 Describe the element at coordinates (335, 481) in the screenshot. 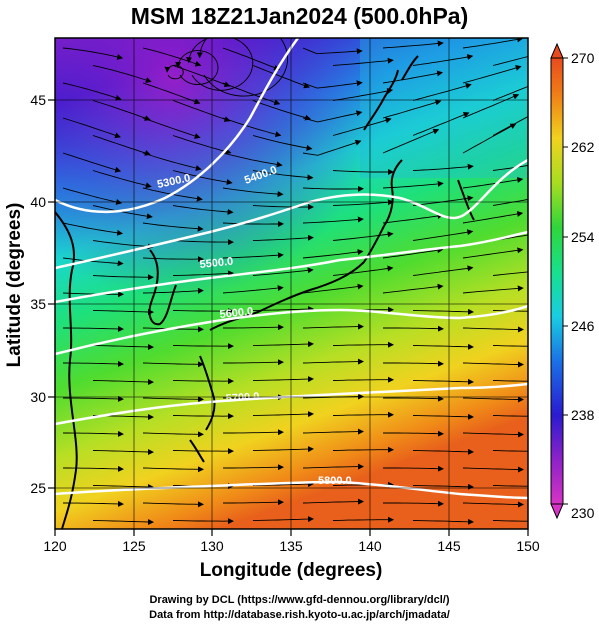

I see `contour-label-5800: 5800.0` at that location.